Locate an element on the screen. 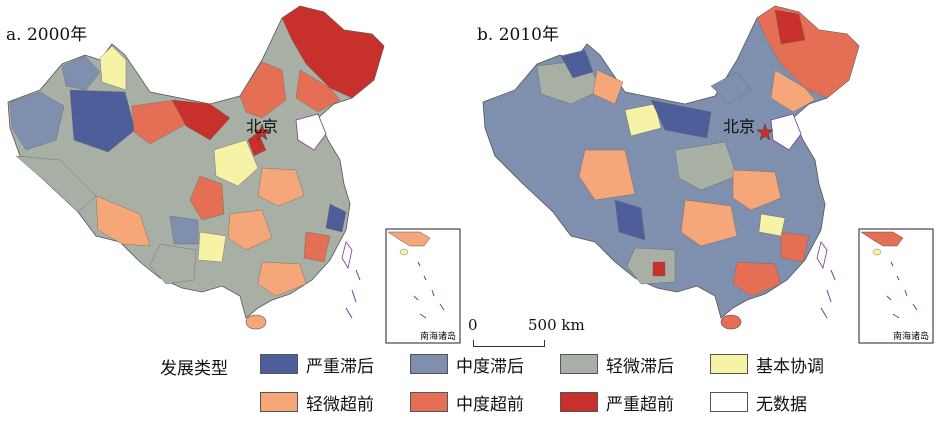 The image size is (950, 421). region-heilongjiang-red is located at coordinates (790, 27).